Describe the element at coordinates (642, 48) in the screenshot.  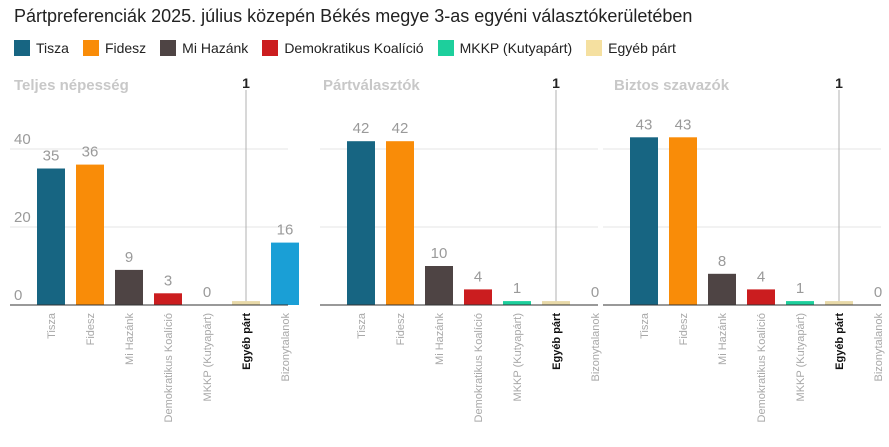
I see `legend-label: Egyéb párt` at that location.